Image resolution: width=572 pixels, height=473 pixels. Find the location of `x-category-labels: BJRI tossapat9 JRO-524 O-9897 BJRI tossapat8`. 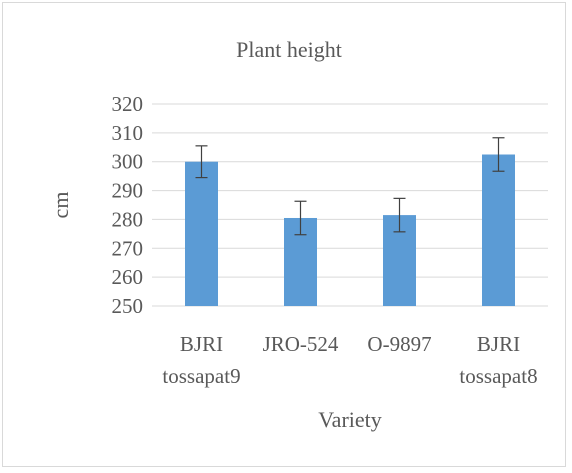

x-category-labels: BJRI tossapat9 JRO-524 O-9897 BJRI tossapat8 is located at coordinates (349, 360).